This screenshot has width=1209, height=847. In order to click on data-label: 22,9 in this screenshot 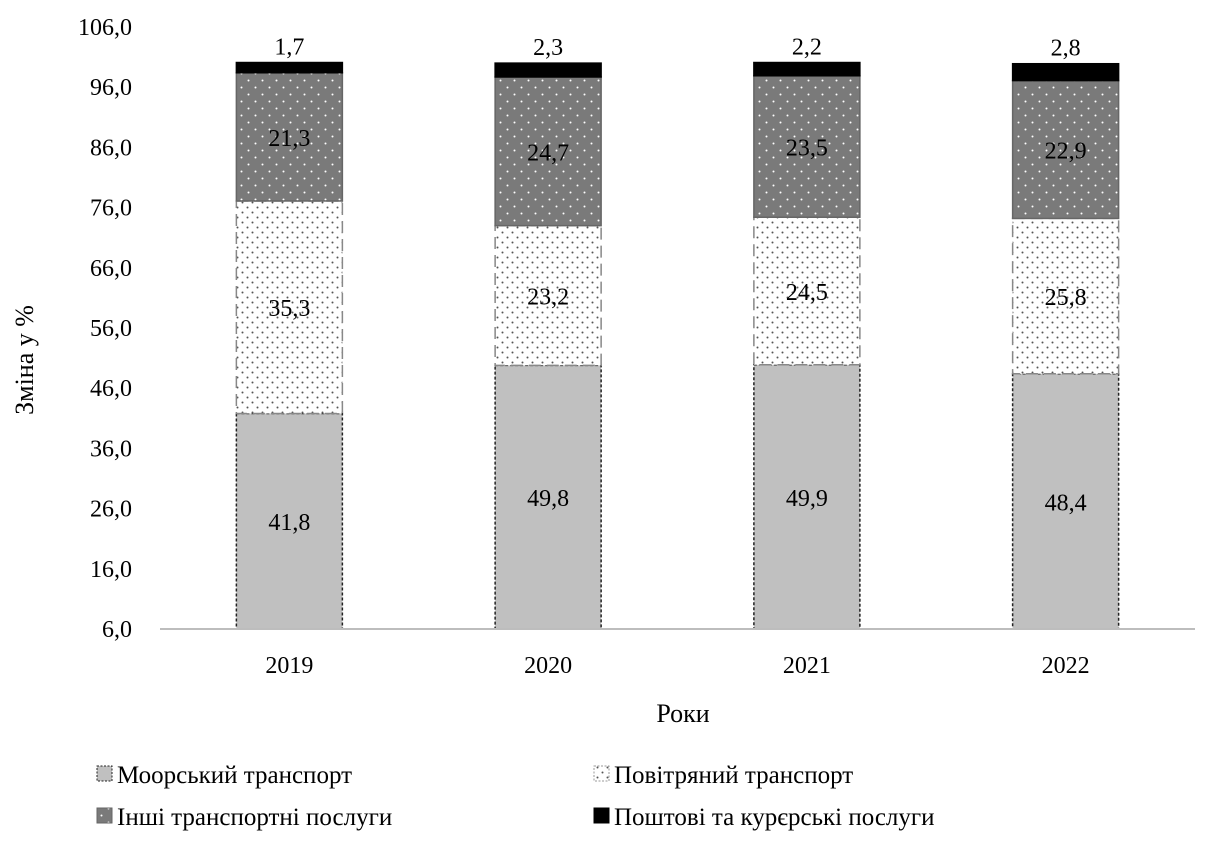, I will do `click(1066, 152)`.